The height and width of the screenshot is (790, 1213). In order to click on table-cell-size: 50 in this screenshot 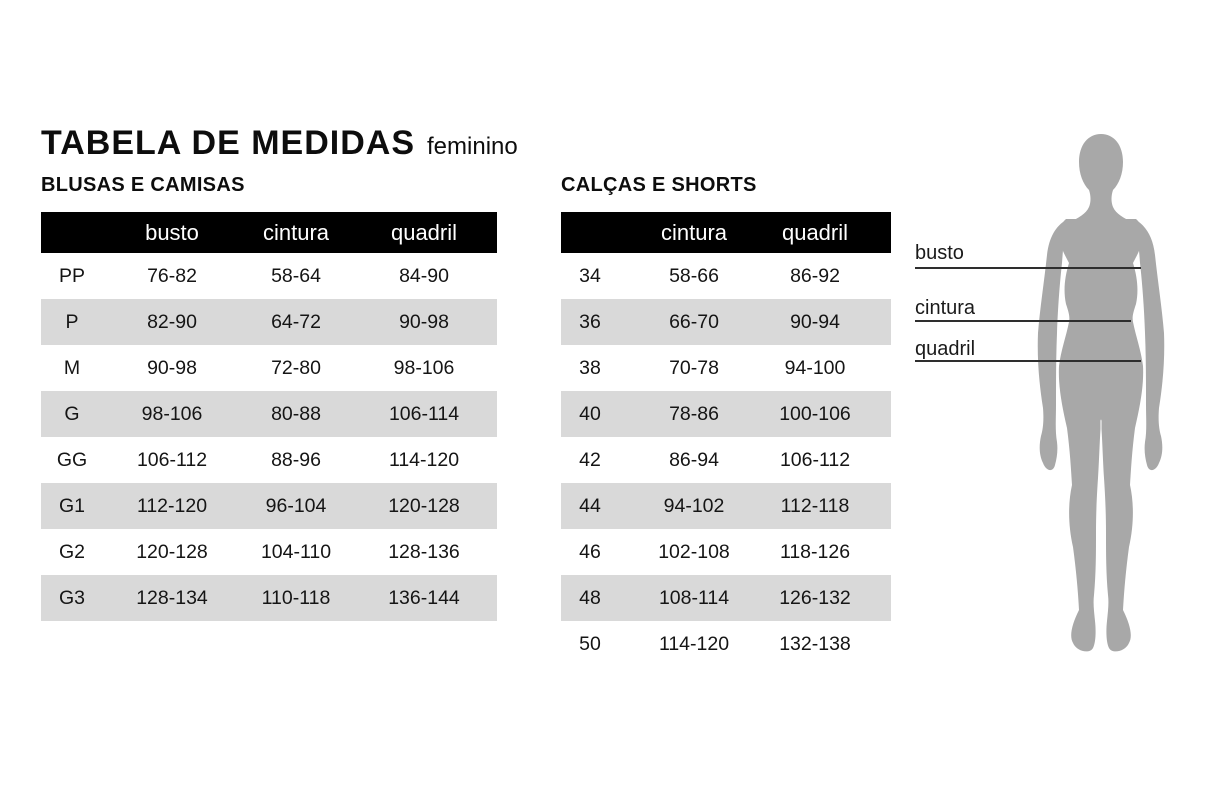, I will do `click(590, 643)`.